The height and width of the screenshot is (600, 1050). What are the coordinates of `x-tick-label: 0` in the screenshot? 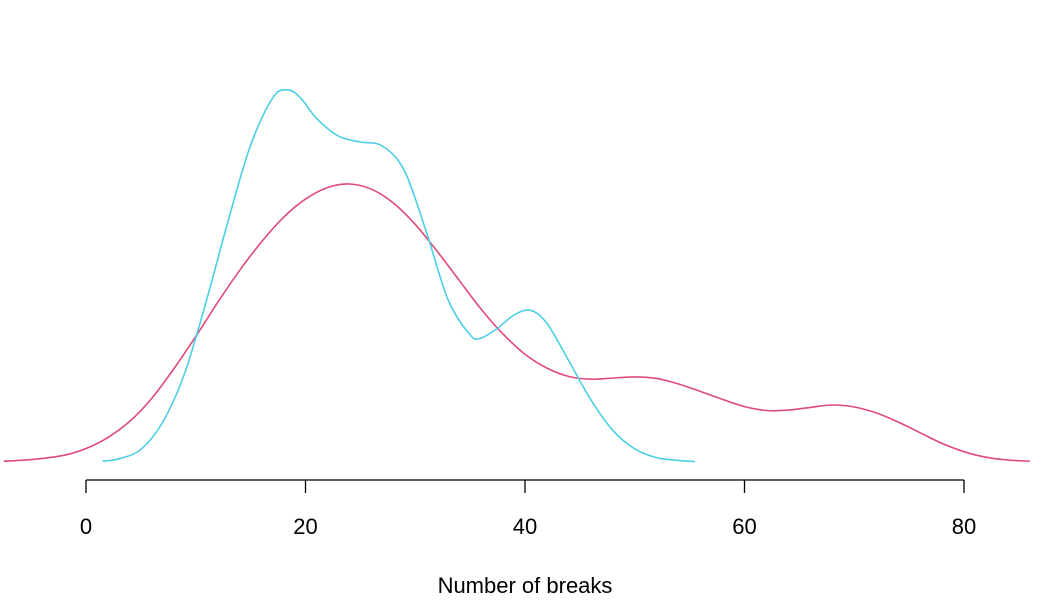 It's located at (86, 526).